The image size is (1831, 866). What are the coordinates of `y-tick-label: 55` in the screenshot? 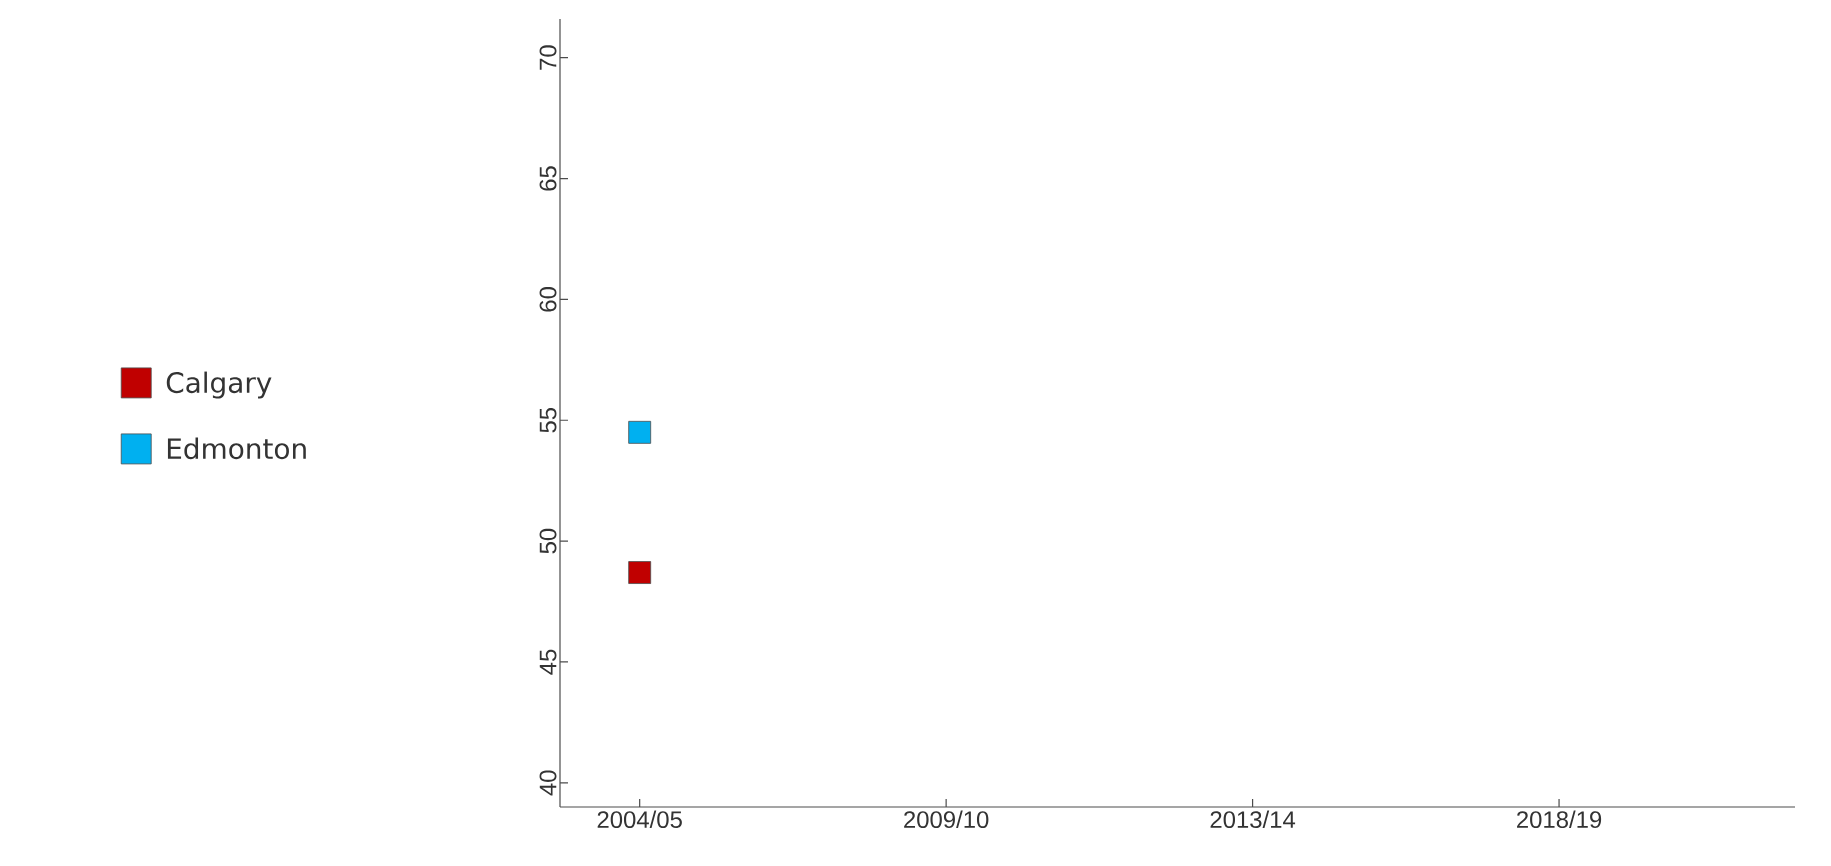 It's located at (548, 420).